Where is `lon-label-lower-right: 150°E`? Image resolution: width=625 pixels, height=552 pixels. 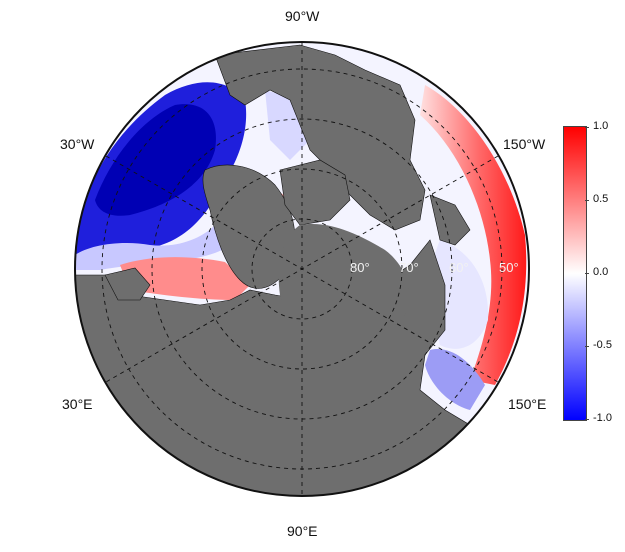 lon-label-lower-right: 150°E is located at coordinates (527, 404).